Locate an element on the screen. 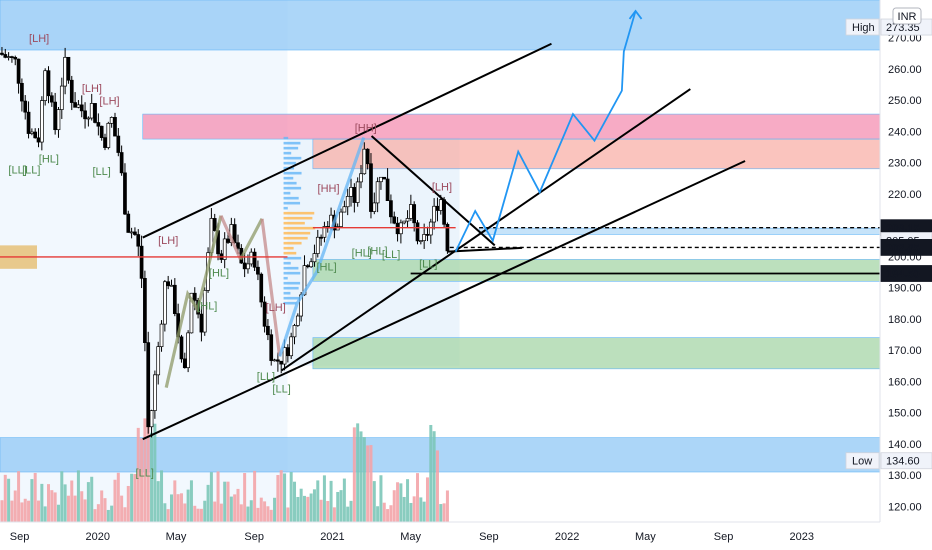  zone-demand-green is located at coordinates (596, 353).